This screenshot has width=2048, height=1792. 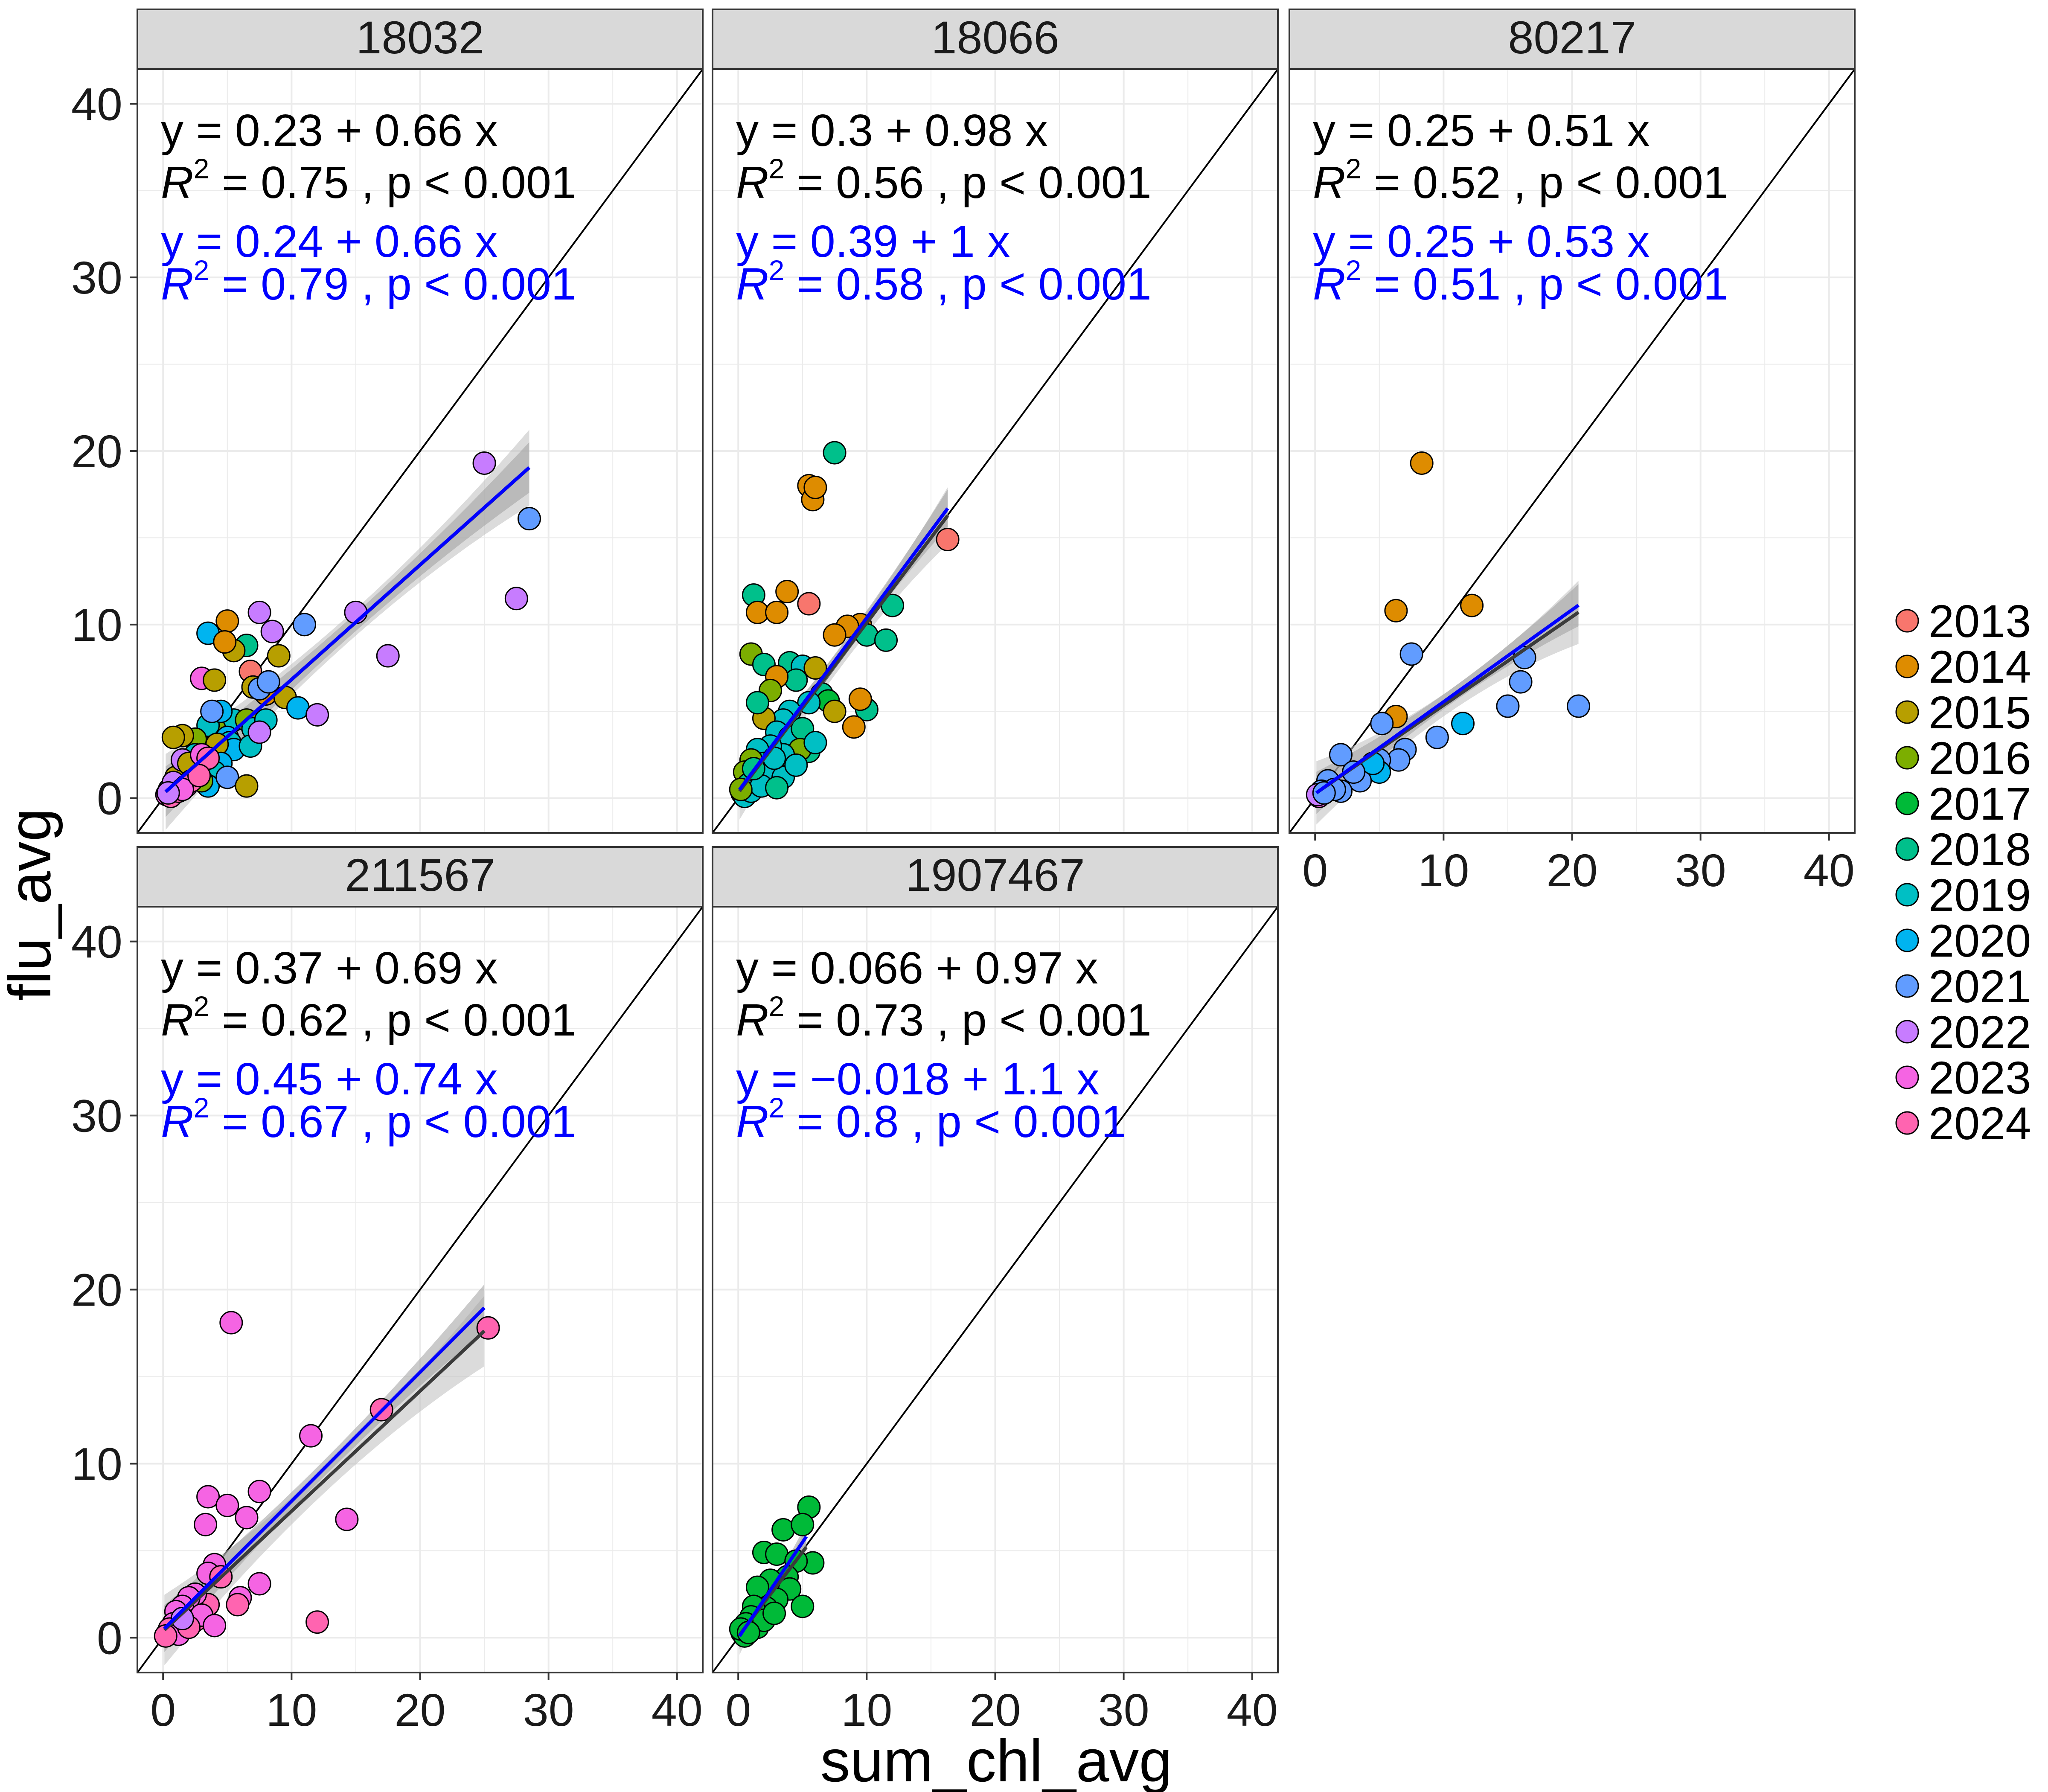 I want to click on data-point-2017, so click(x=783, y=1530).